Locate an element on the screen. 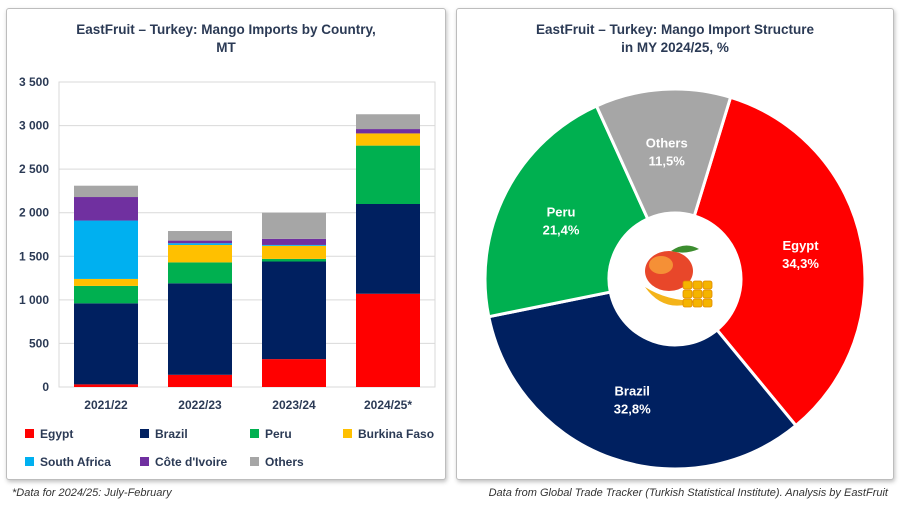 This screenshot has height=506, width=900. legend-label-peru: Peru is located at coordinates (278, 434).